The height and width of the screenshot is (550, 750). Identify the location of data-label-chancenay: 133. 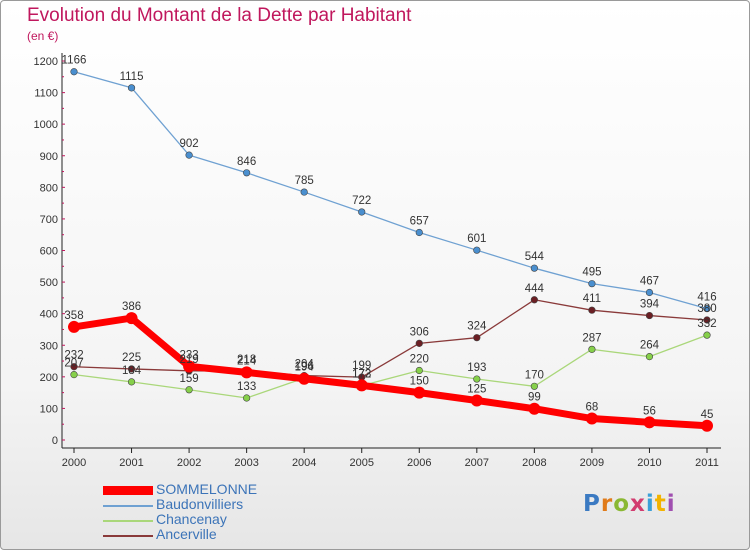
(246, 387).